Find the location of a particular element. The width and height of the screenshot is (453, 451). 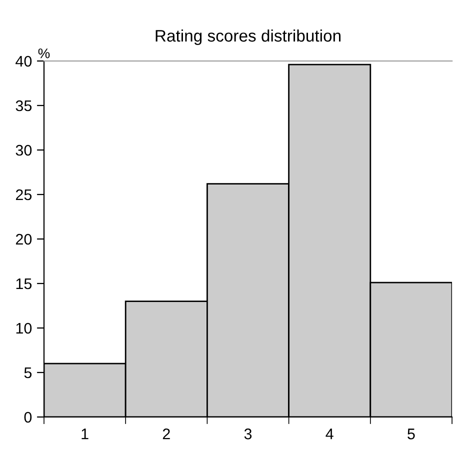

x-tick-label: 2 is located at coordinates (166, 434).